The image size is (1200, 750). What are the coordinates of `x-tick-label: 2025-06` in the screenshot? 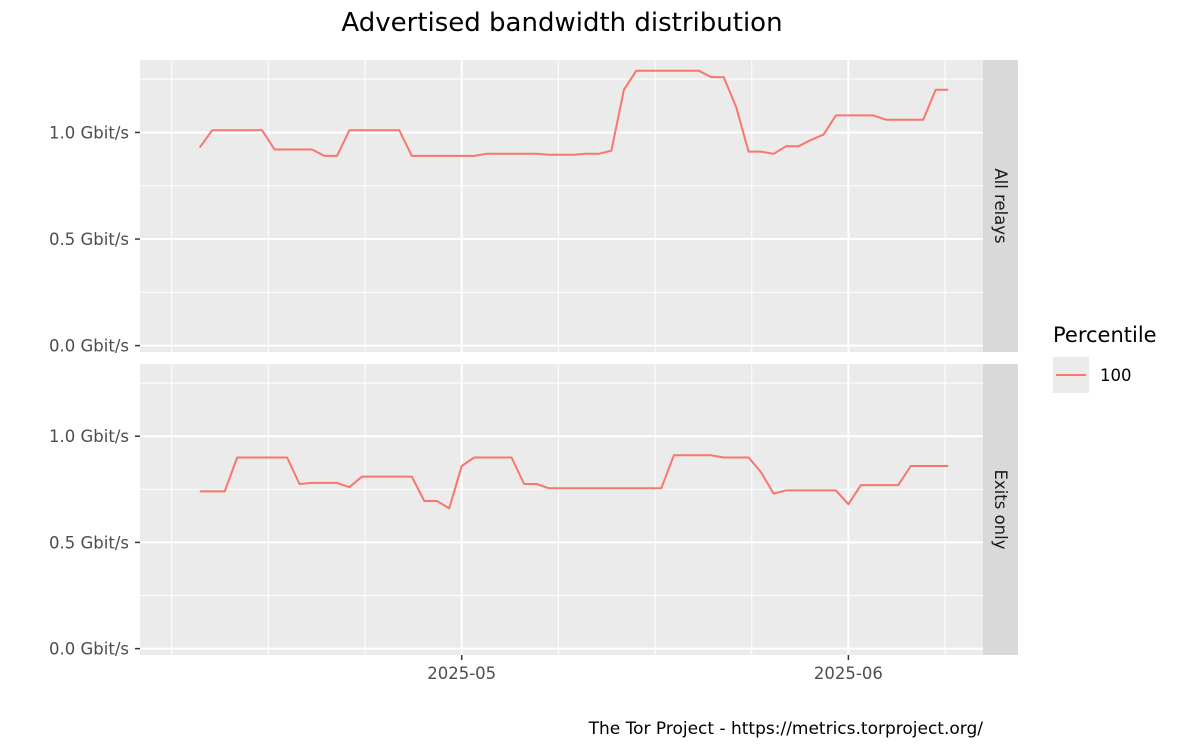 It's located at (848, 673).